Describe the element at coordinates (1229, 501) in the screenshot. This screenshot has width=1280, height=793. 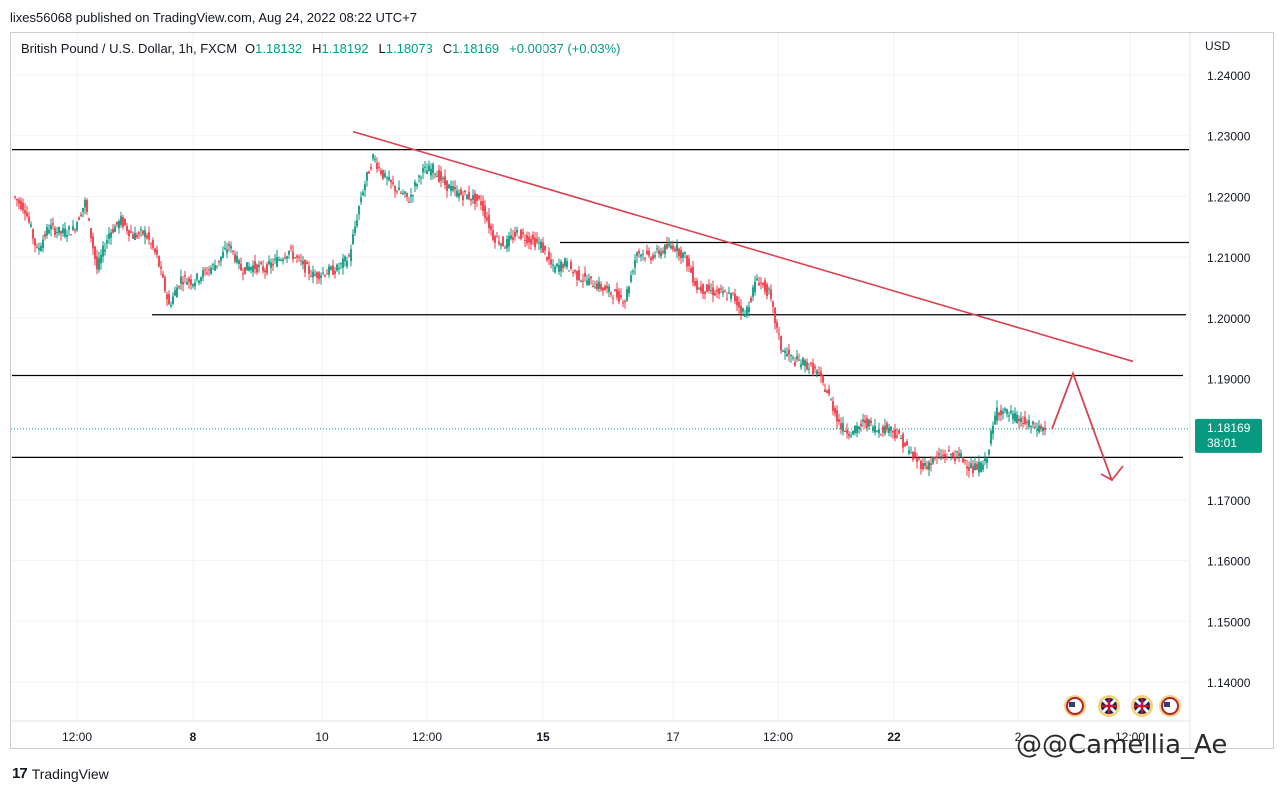
I see `y-tick-label: 1.17000` at that location.